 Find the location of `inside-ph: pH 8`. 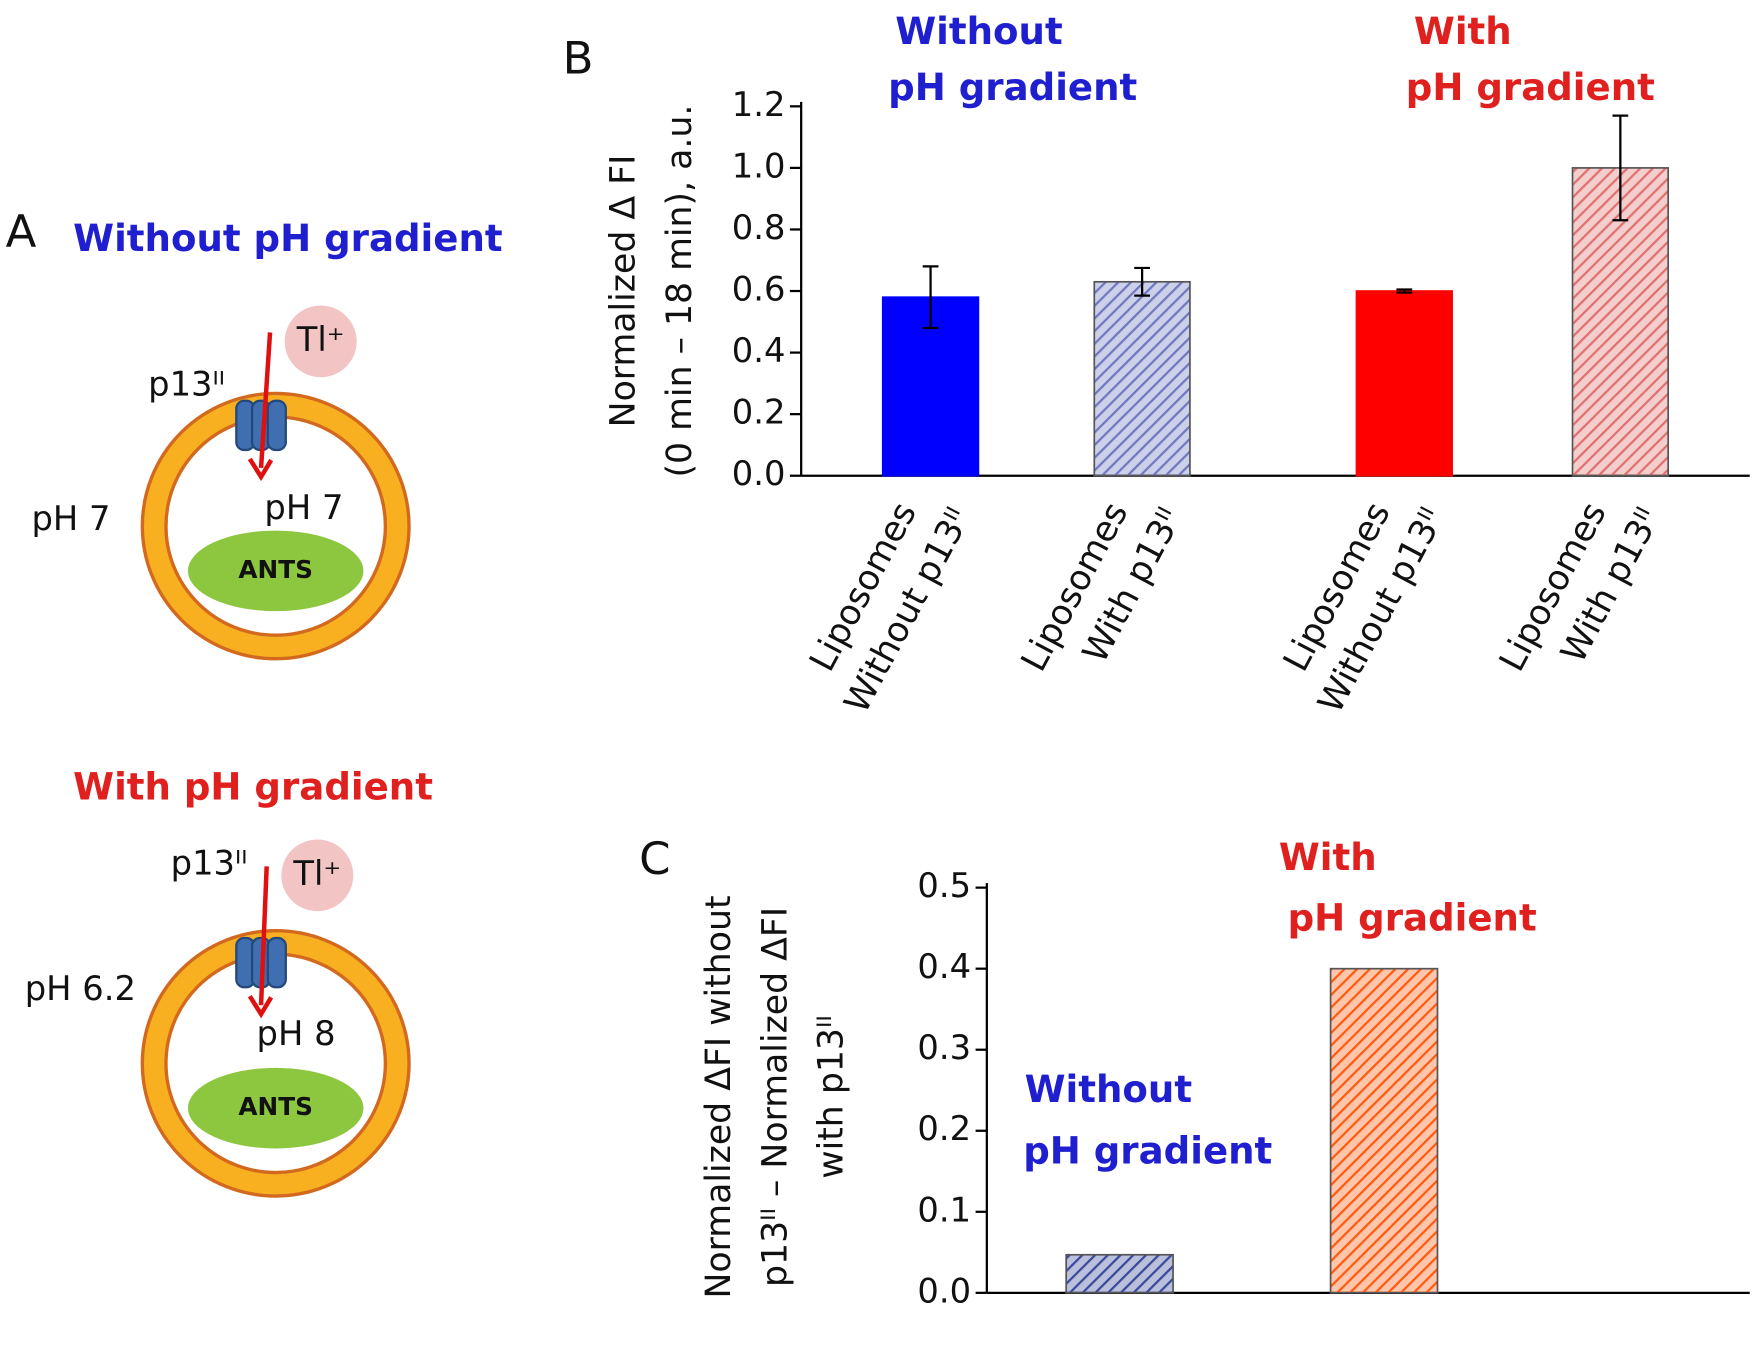

inside-ph: pH 8 is located at coordinates (296, 1033).